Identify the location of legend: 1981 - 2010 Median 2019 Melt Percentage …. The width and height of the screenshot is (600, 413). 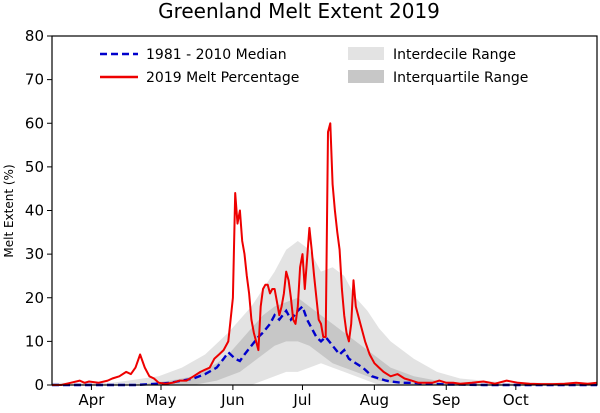
(314, 66).